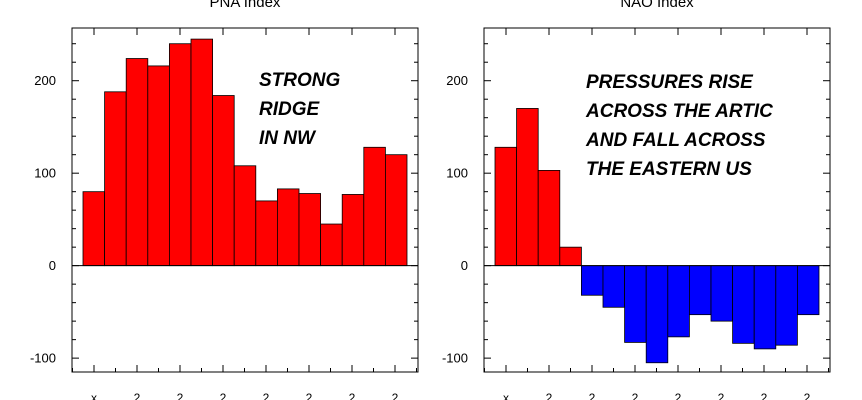 This screenshot has height=400, width=862. Describe the element at coordinates (657, 5) in the screenshot. I see `nao-chart-title: NAO Index` at that location.